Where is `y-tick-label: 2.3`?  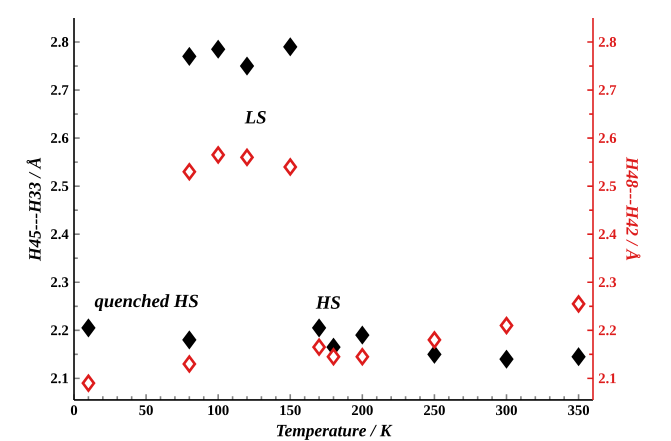
y-tick-label: 2.3 is located at coordinates (59, 282).